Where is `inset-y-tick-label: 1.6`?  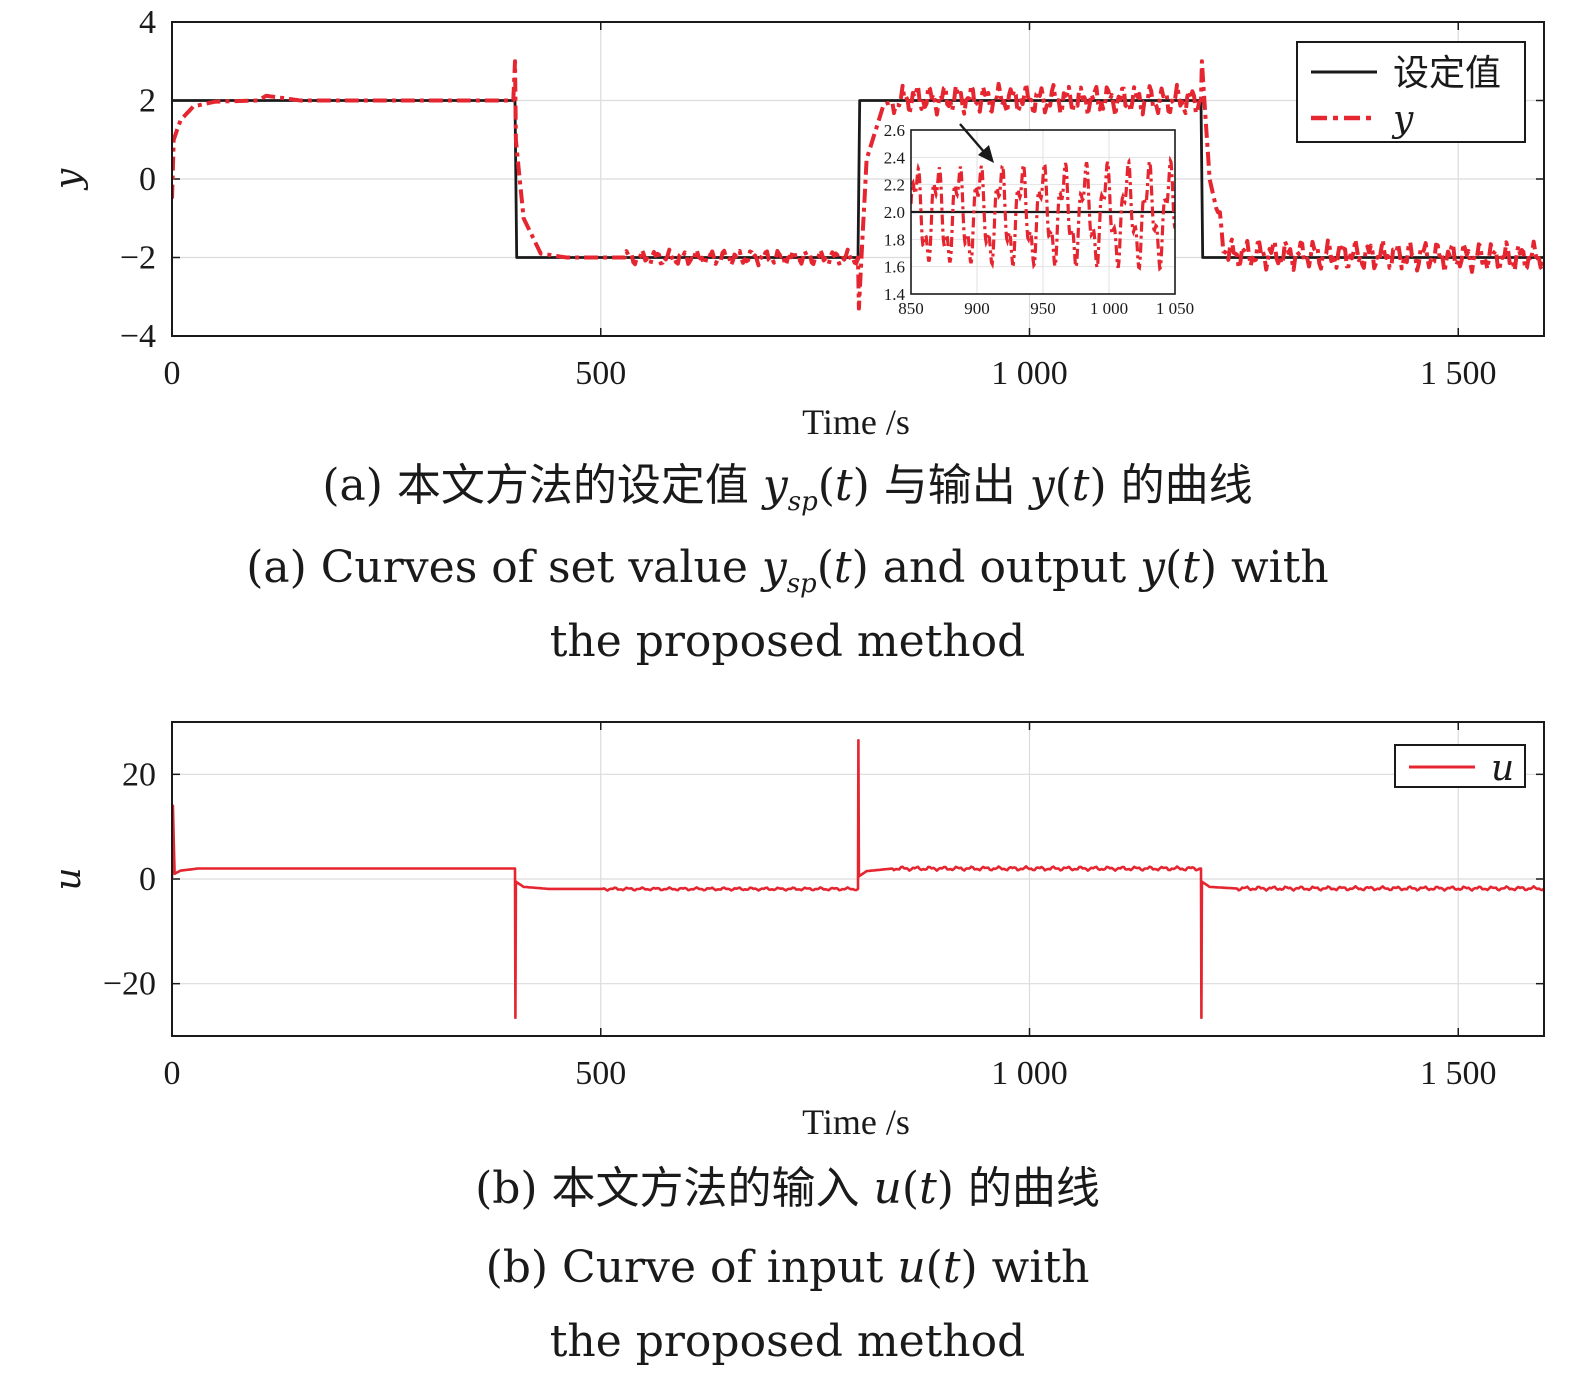 inset-y-tick-label: 1.6 is located at coordinates (894, 267).